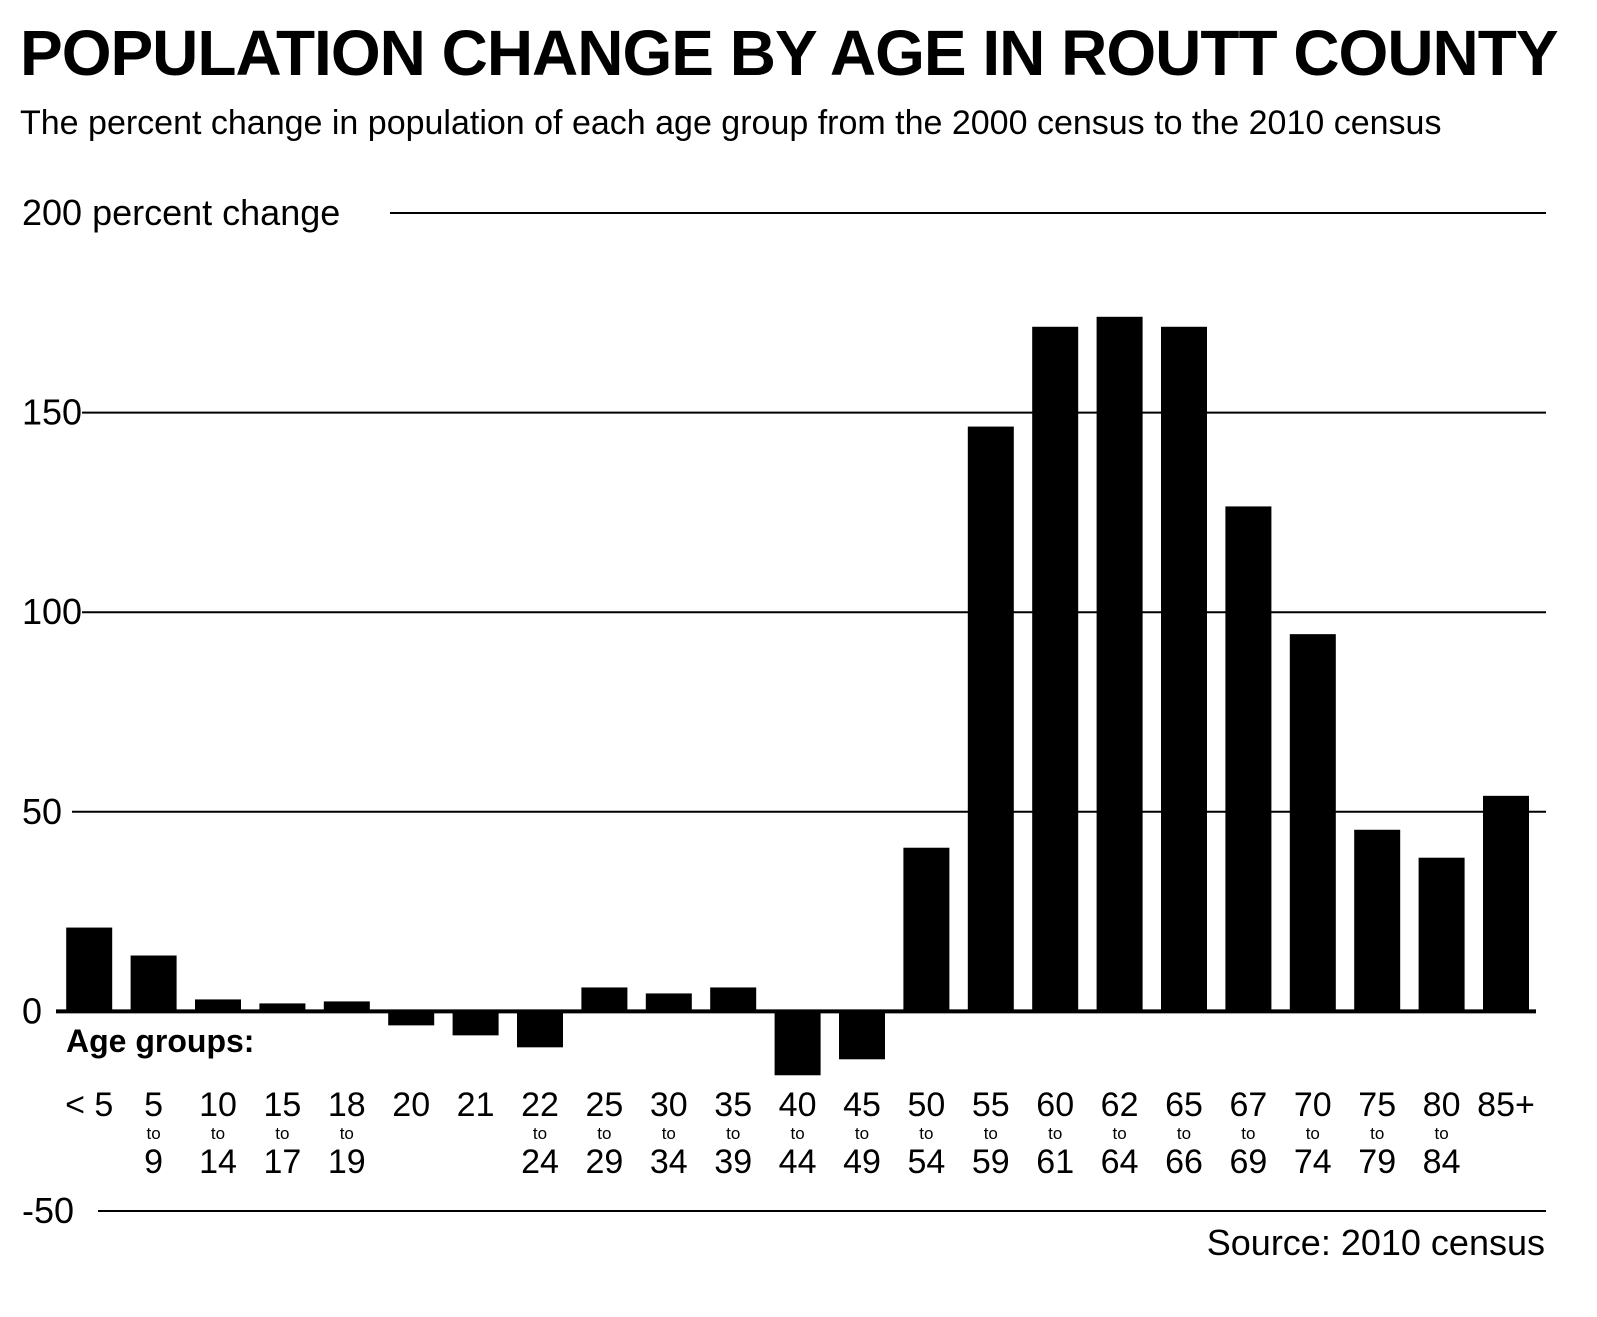 The height and width of the screenshot is (1317, 1597). Describe the element at coordinates (604, 1162) in the screenshot. I see `x-tick-label-end: 29` at that location.